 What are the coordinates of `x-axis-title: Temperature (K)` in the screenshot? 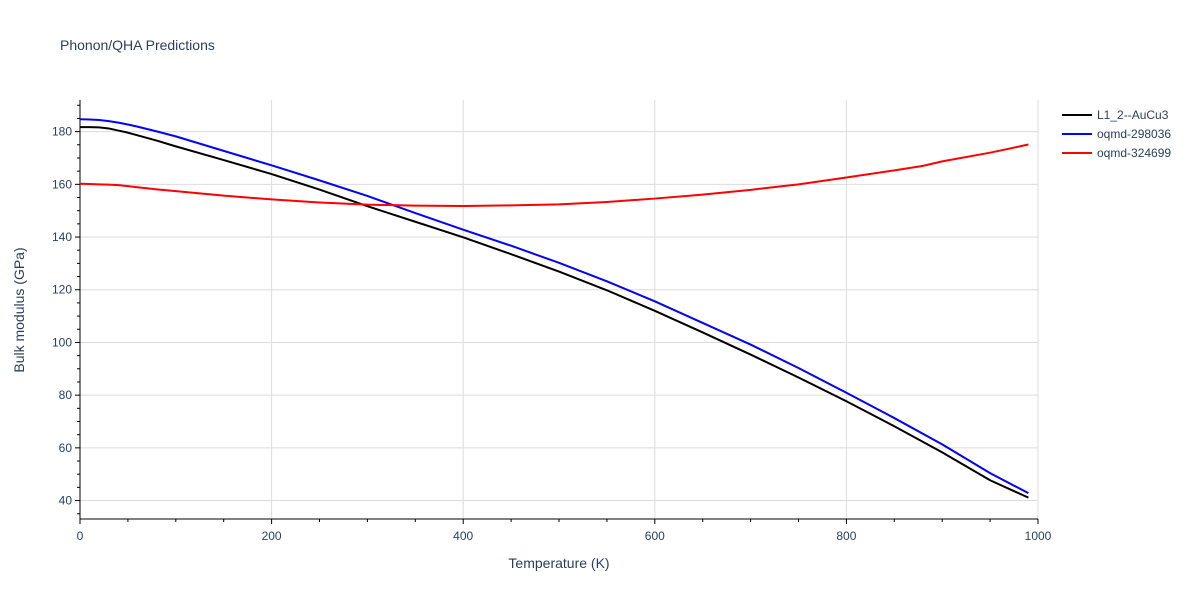 It's located at (558, 563).